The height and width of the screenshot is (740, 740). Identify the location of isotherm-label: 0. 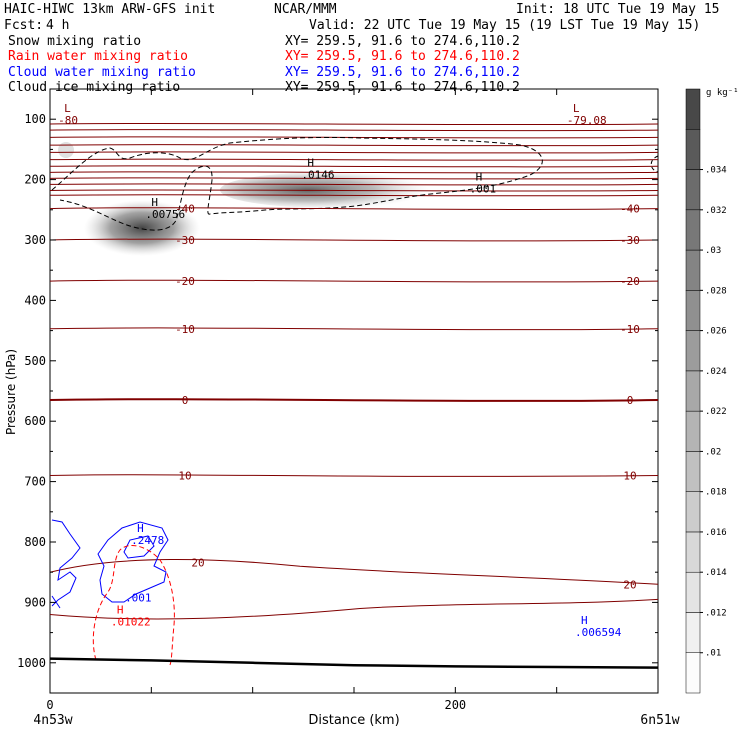
(630, 400).